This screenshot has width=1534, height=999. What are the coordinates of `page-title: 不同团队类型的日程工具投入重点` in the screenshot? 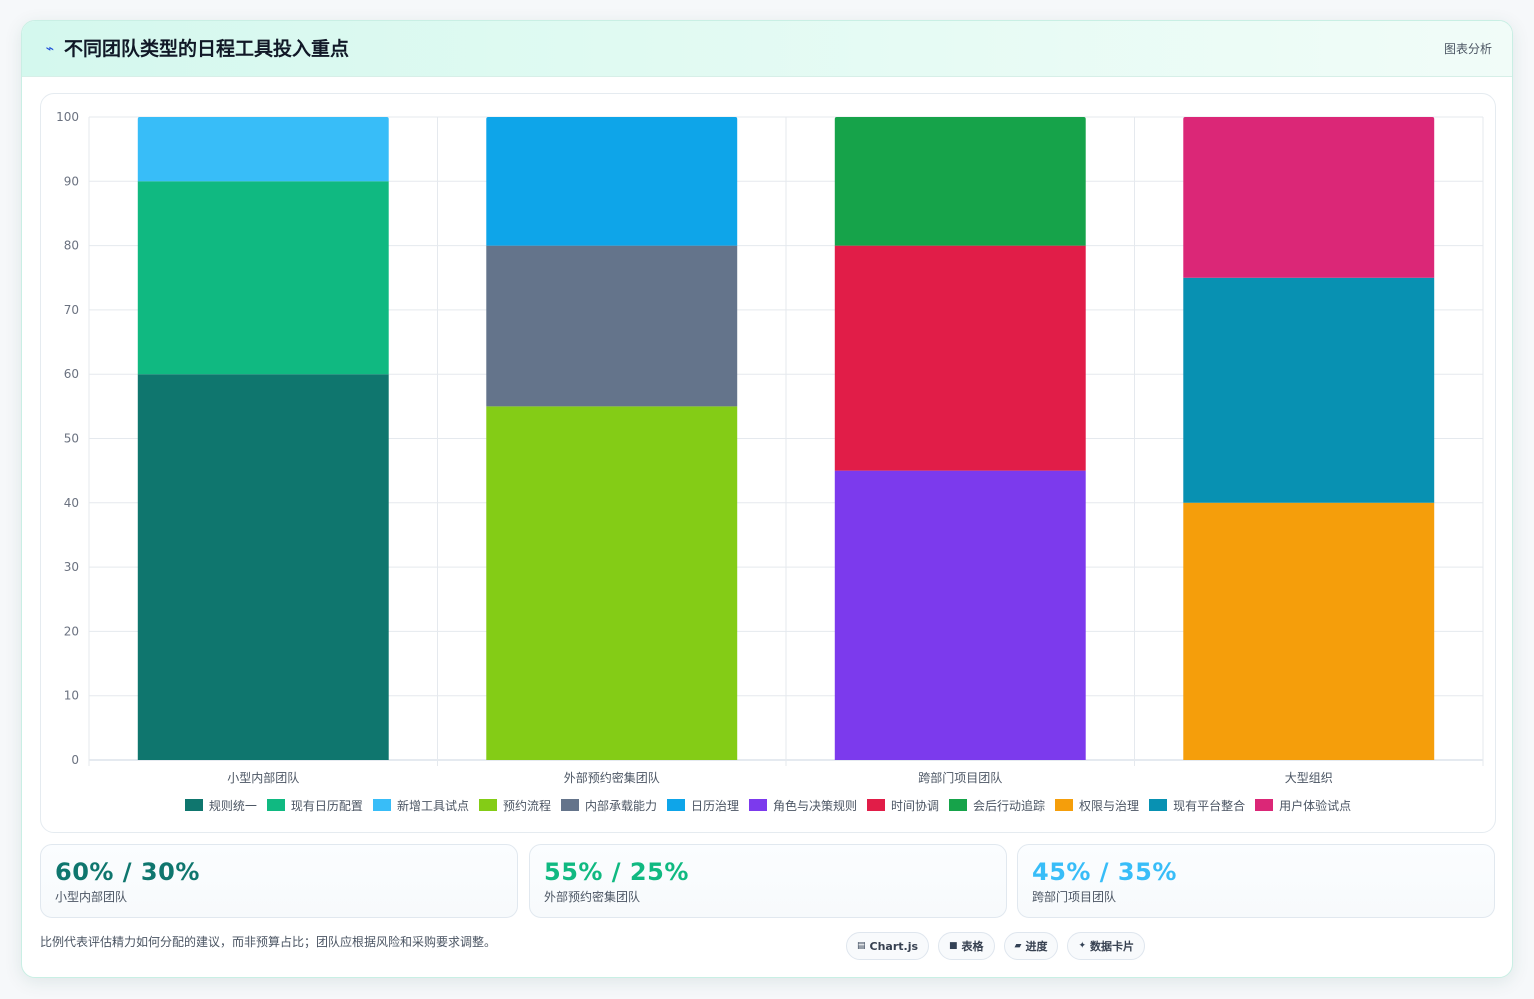 It's located at (207, 49).